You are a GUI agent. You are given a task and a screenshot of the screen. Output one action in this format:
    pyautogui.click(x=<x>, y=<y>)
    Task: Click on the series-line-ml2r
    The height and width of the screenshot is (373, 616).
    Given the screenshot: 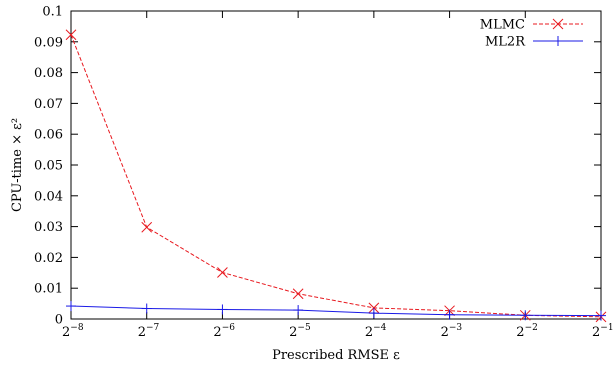 What is the action you would take?
    pyautogui.click(x=336, y=311)
    